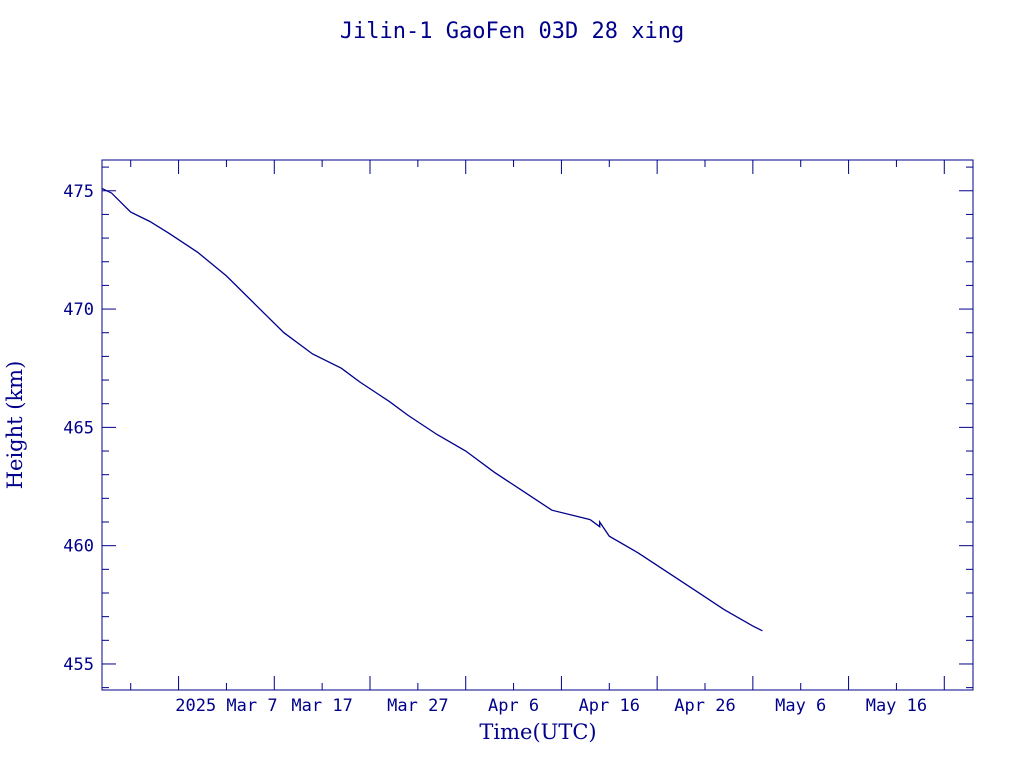 Image resolution: width=1024 pixels, height=768 pixels. I want to click on x-tick-label: May 6, so click(800, 706).